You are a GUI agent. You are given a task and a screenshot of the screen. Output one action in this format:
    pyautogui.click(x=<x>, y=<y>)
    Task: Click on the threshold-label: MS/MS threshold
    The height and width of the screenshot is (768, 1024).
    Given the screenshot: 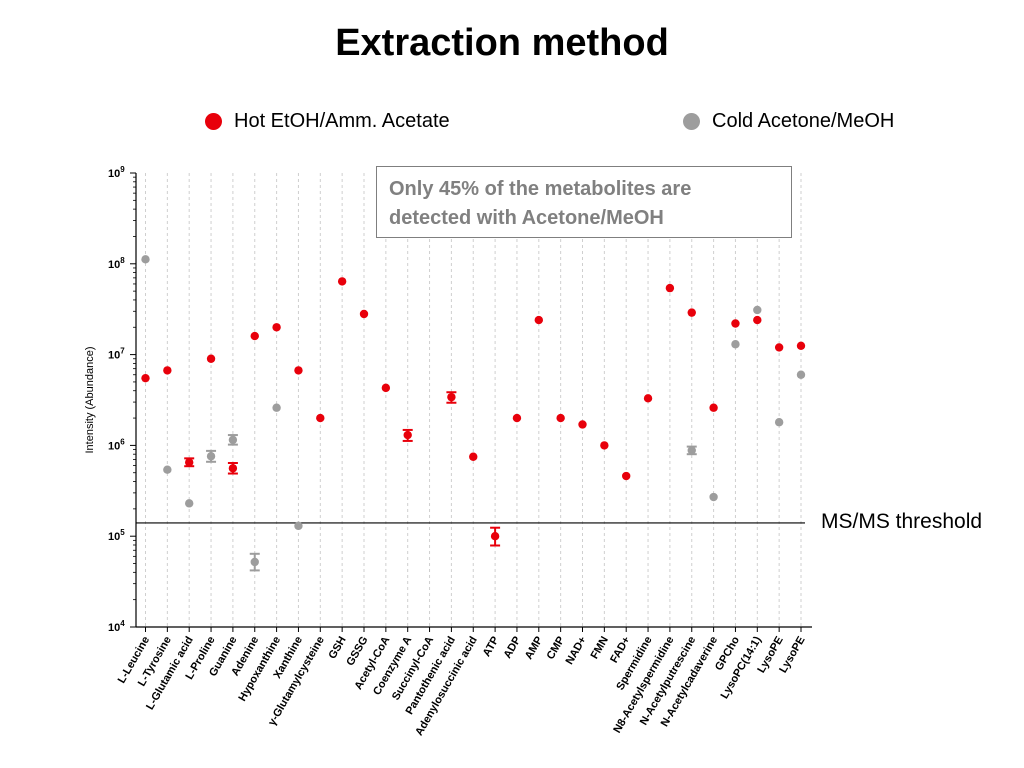 What is the action you would take?
    pyautogui.click(x=902, y=521)
    